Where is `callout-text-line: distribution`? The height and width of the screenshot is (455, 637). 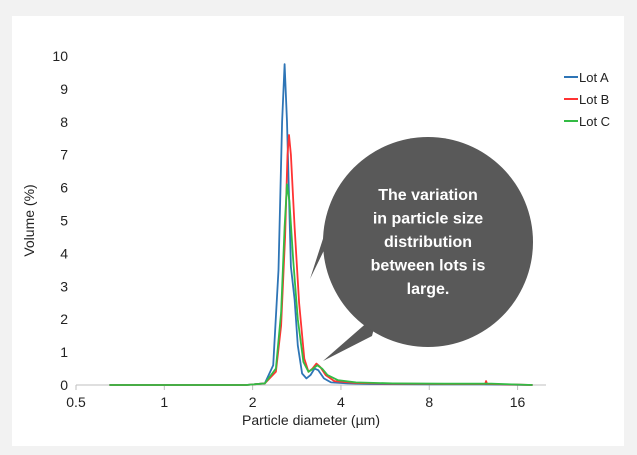 callout-text-line: distribution is located at coordinates (428, 242).